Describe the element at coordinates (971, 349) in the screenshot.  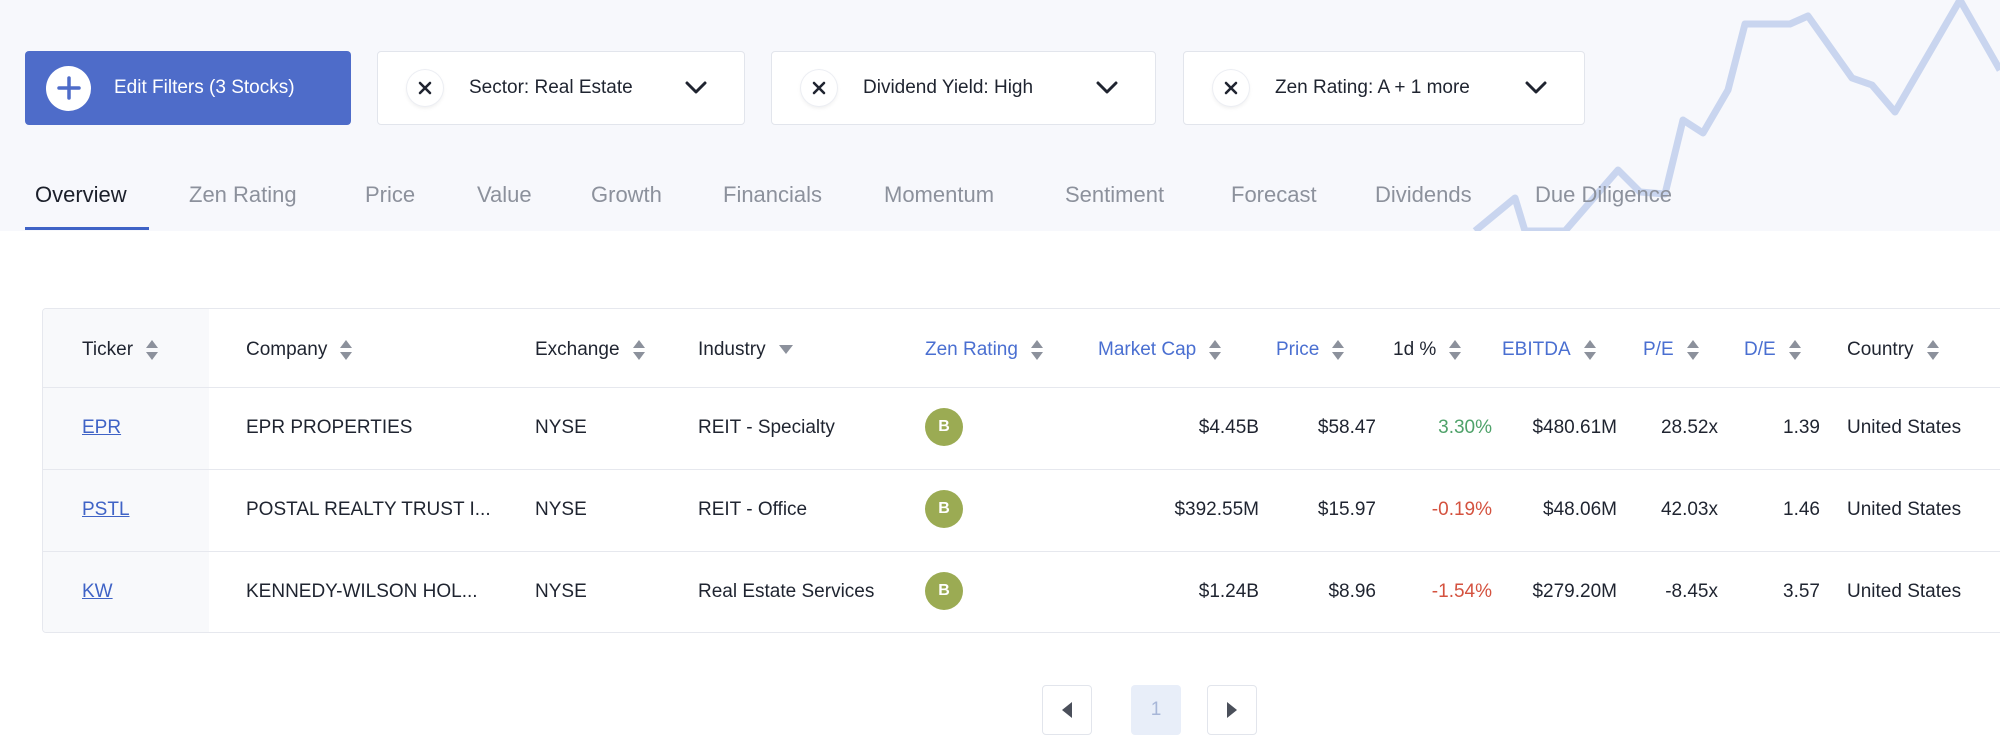
I see `column-header-label: Zen Rating` at that location.